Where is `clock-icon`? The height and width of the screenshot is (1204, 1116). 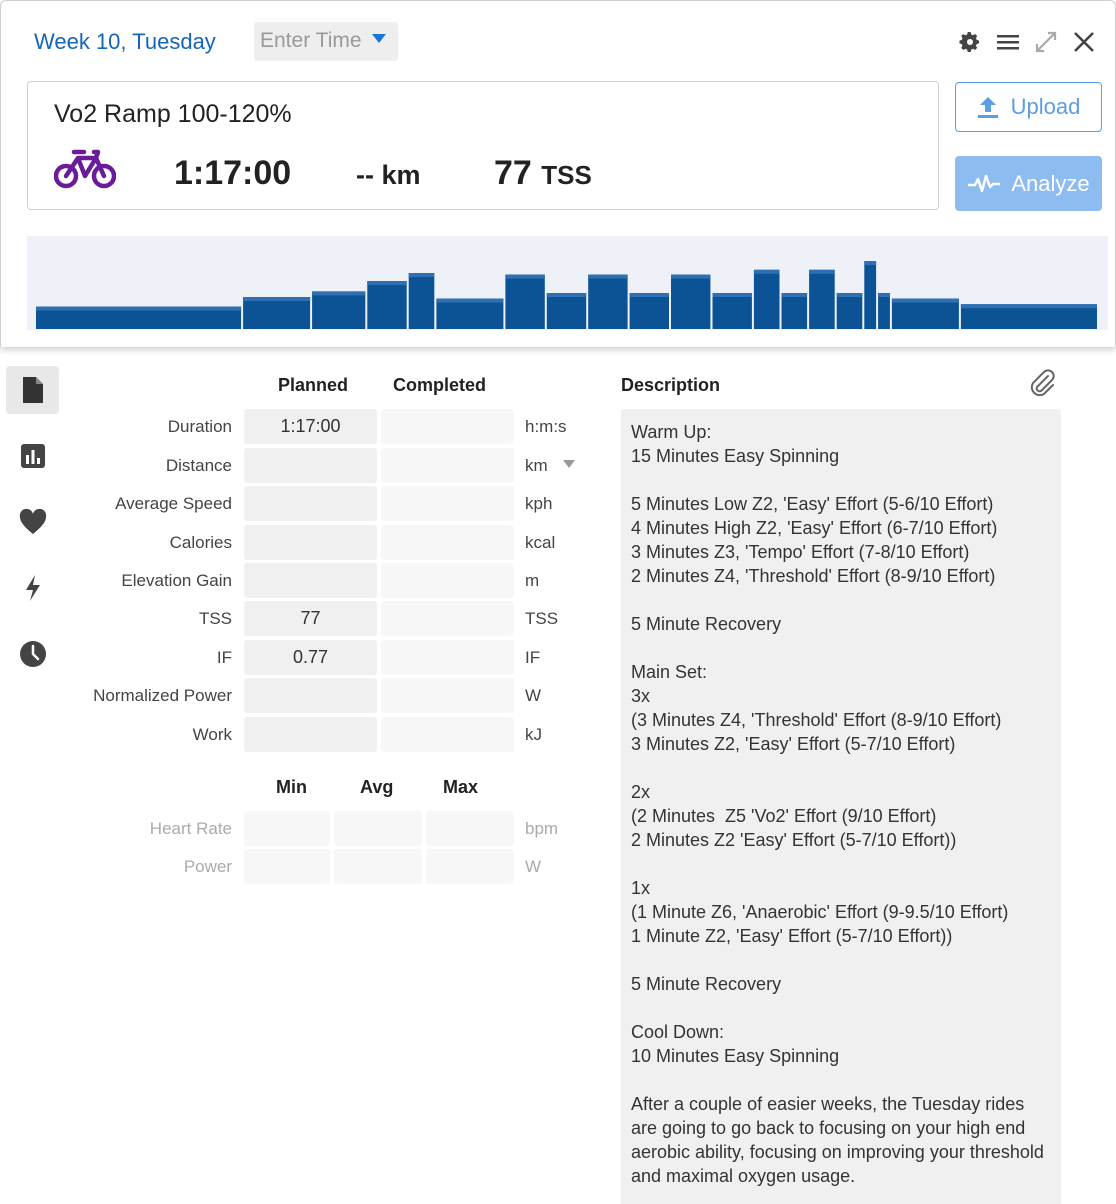
clock-icon is located at coordinates (32, 654).